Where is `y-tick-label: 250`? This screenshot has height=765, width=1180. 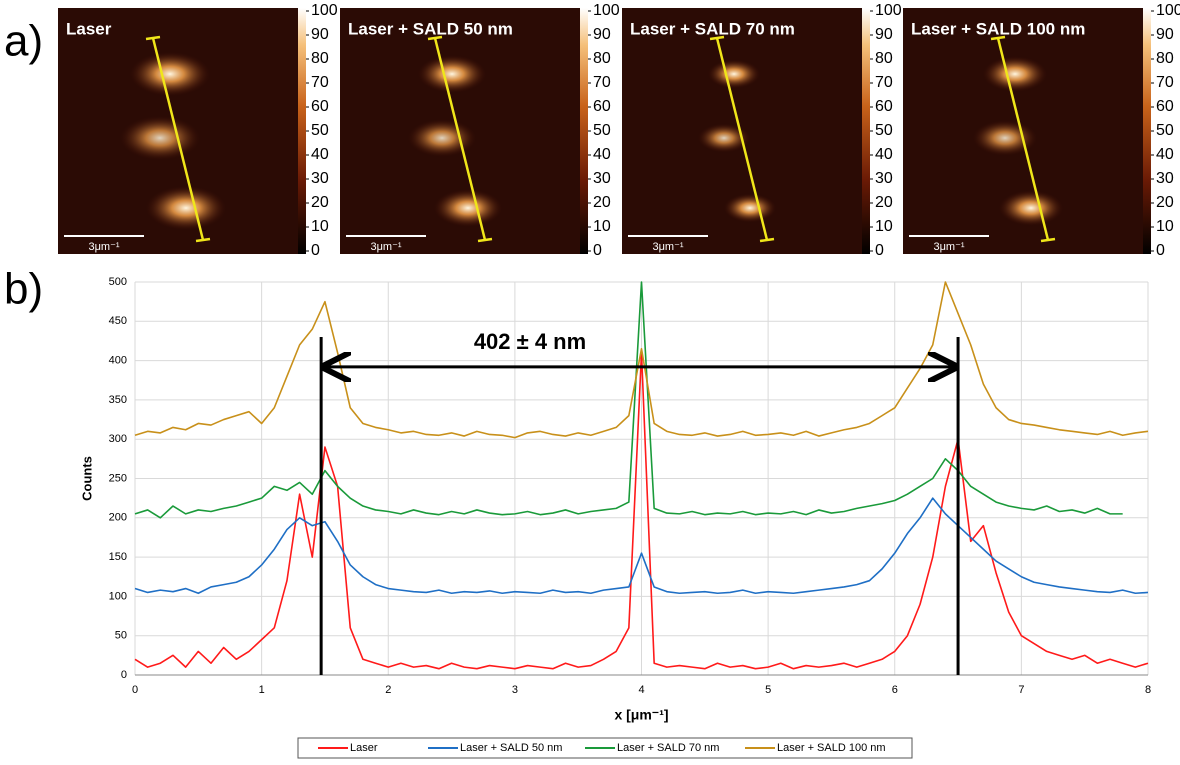 y-tick-label: 250 is located at coordinates (118, 478).